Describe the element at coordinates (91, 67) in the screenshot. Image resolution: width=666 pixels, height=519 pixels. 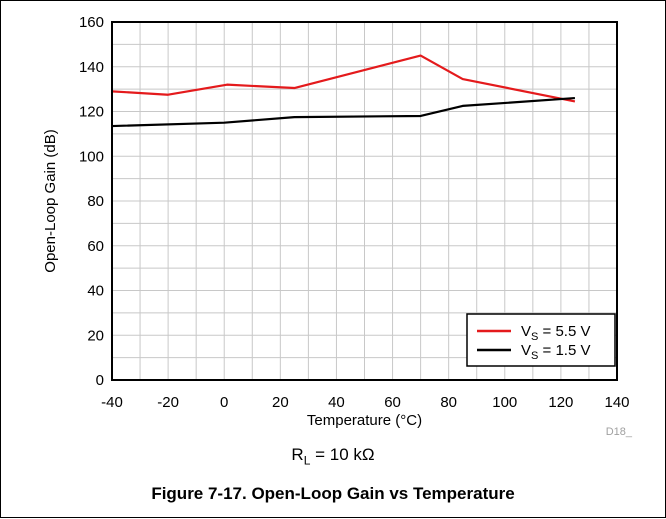
I see `y-tick-label: 140` at that location.